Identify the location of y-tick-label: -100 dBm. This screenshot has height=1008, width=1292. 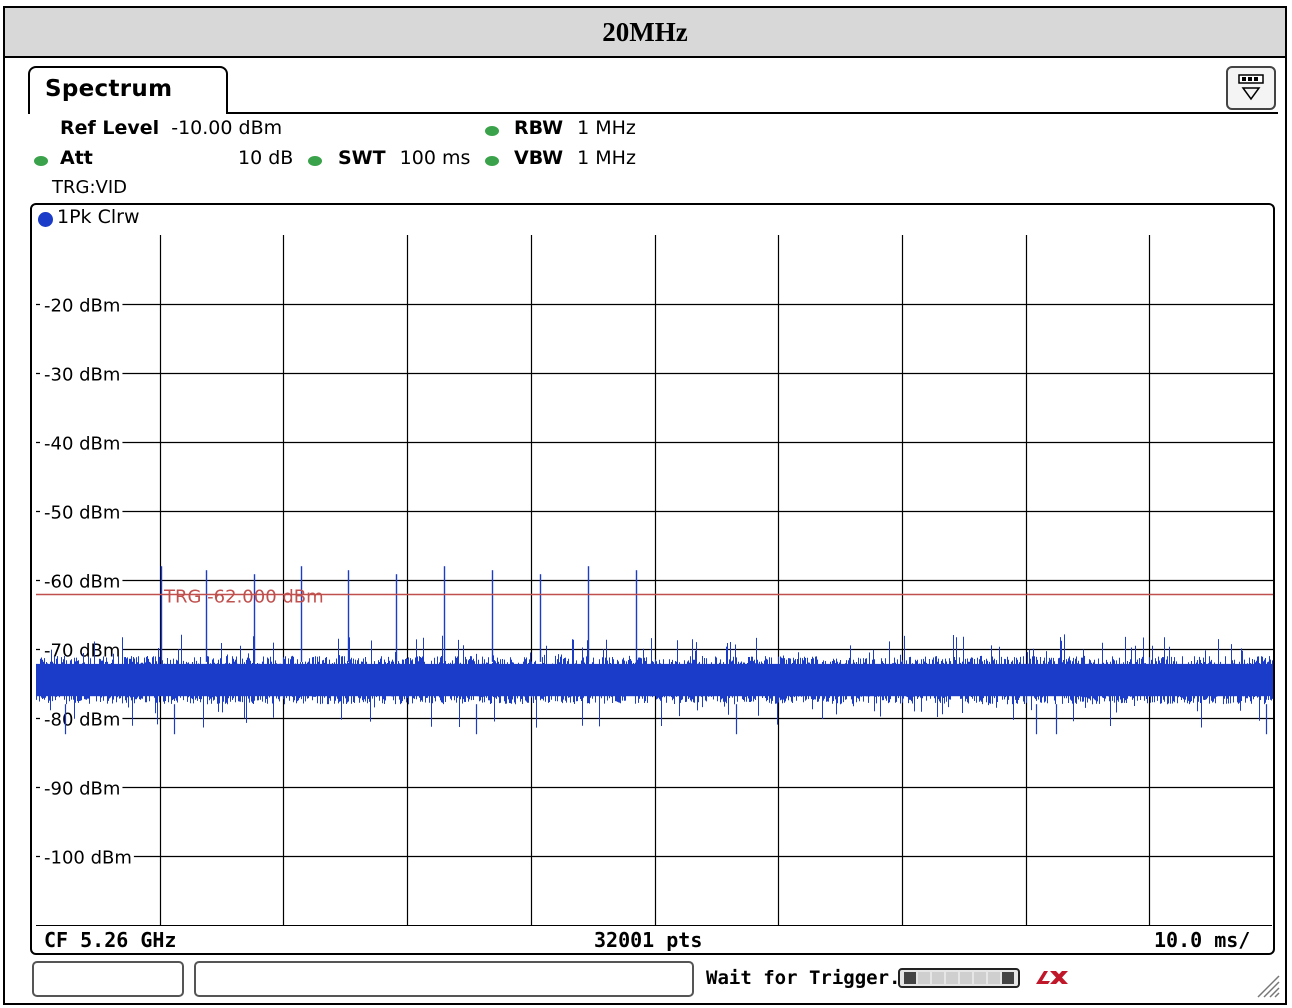
(88, 858).